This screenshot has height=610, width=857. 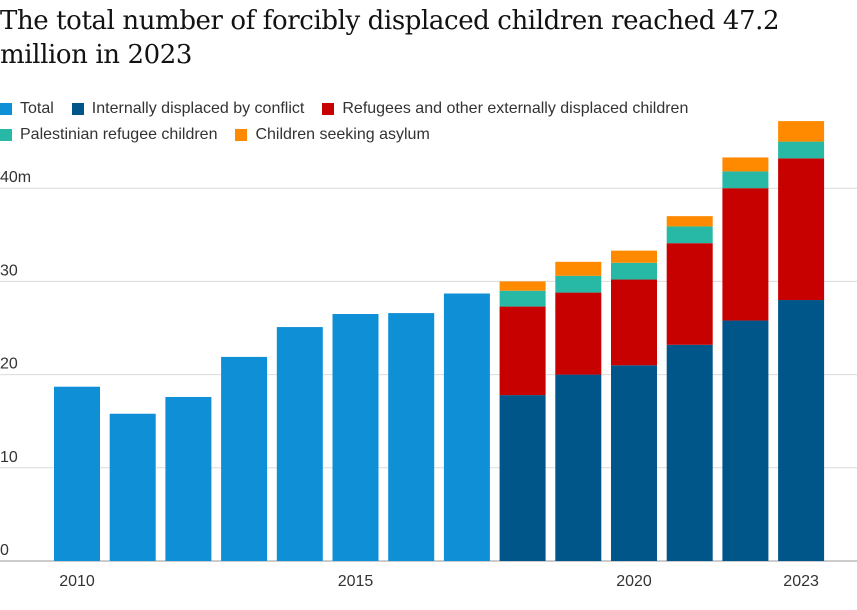 I want to click on legend-label-total: Total, so click(x=37, y=108).